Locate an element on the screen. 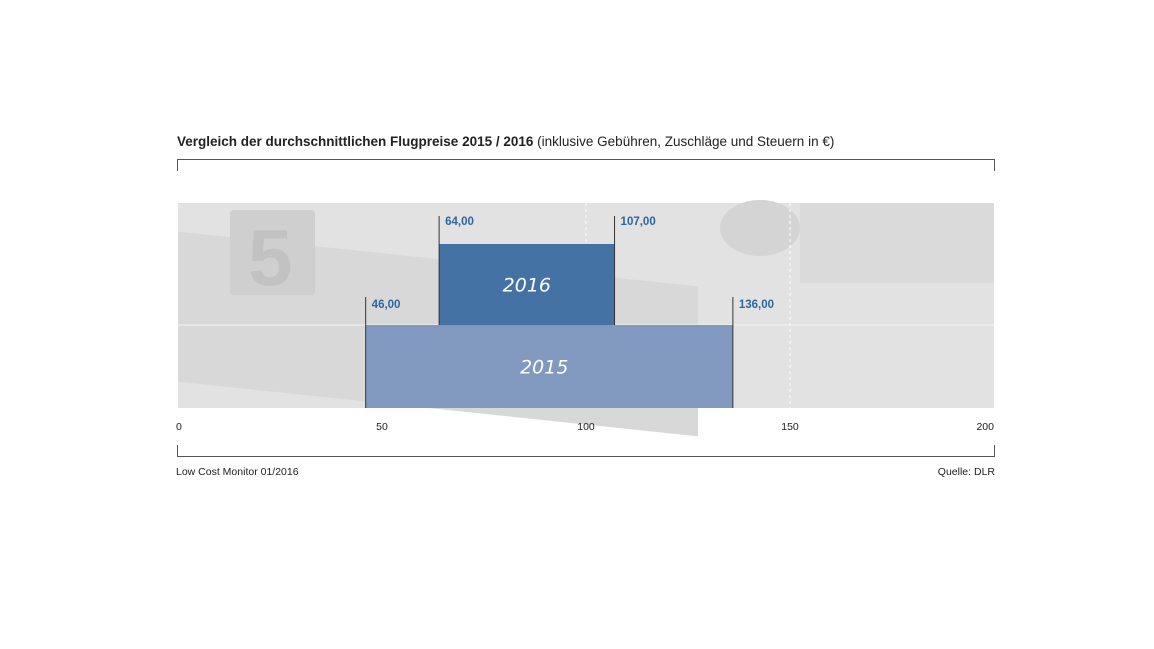  value-label-2015-start: 46,00 is located at coordinates (386, 305).